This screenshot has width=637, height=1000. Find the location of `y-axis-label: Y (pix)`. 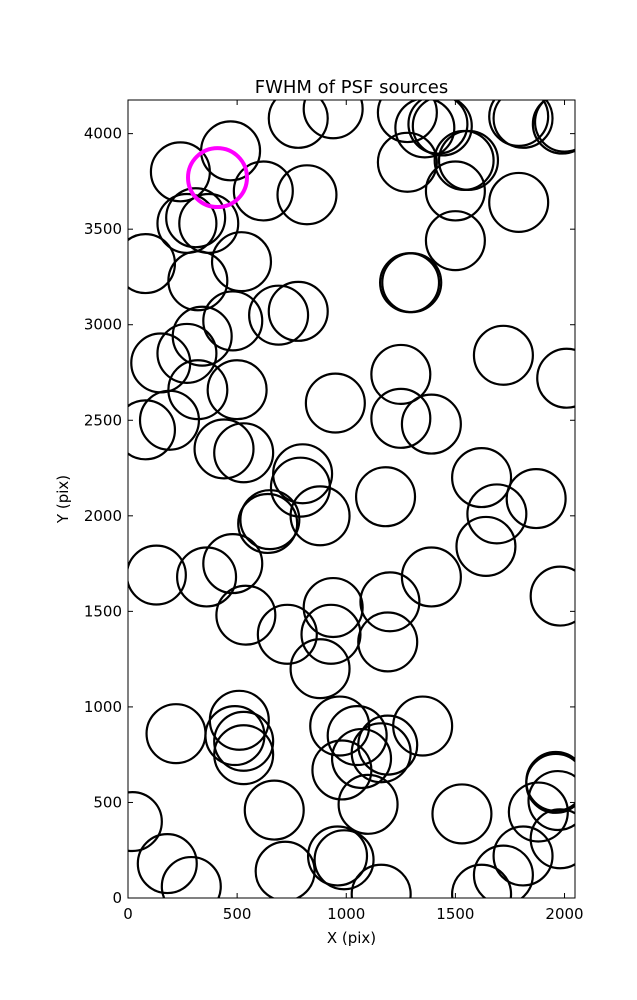

y-axis-label: Y (pix) is located at coordinates (63, 499).